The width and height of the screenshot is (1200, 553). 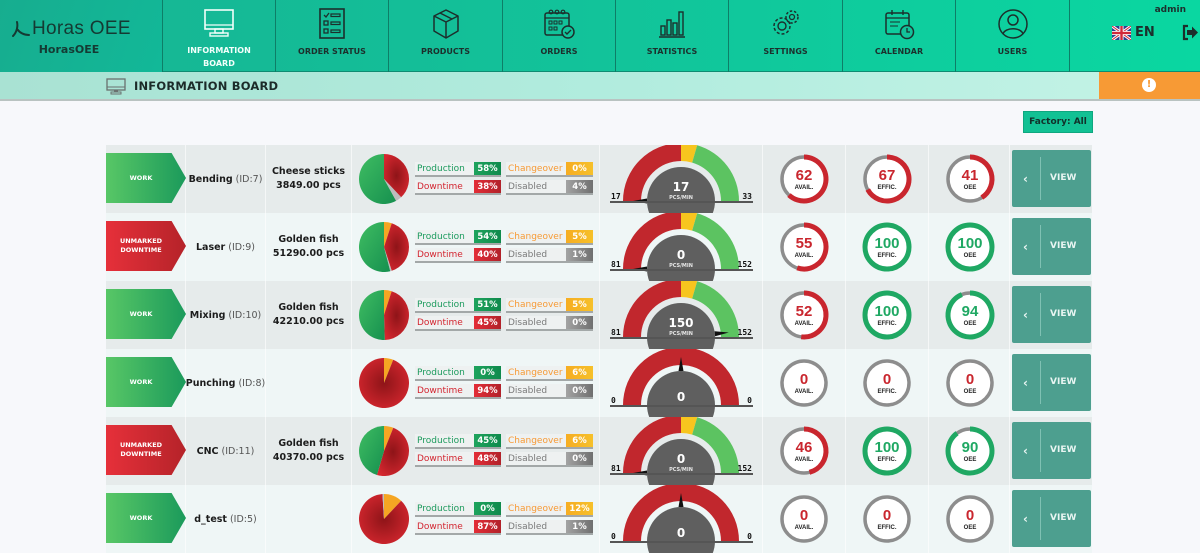 I want to click on legend-changeover: Changeover 6%, so click(x=549, y=441).